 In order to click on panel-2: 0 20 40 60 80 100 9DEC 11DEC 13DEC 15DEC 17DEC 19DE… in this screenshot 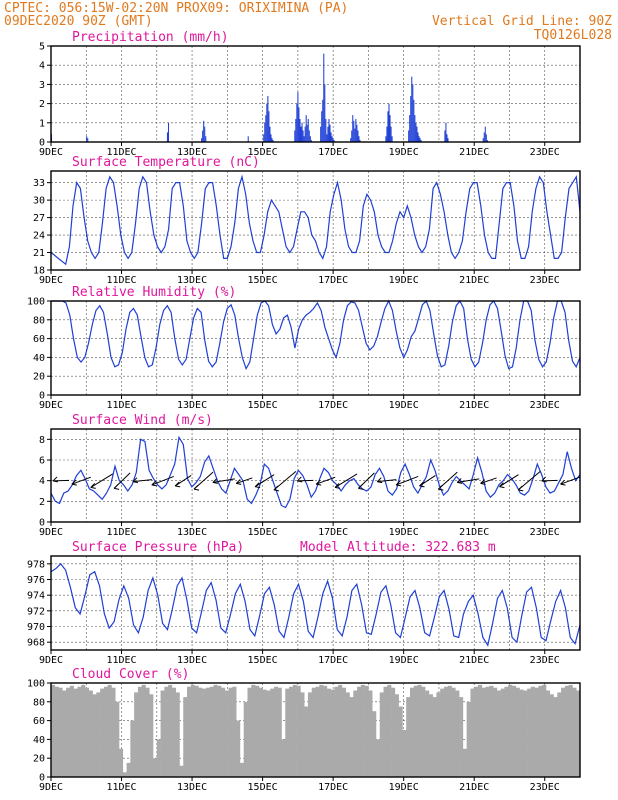, I will do `click(304, 348)`.